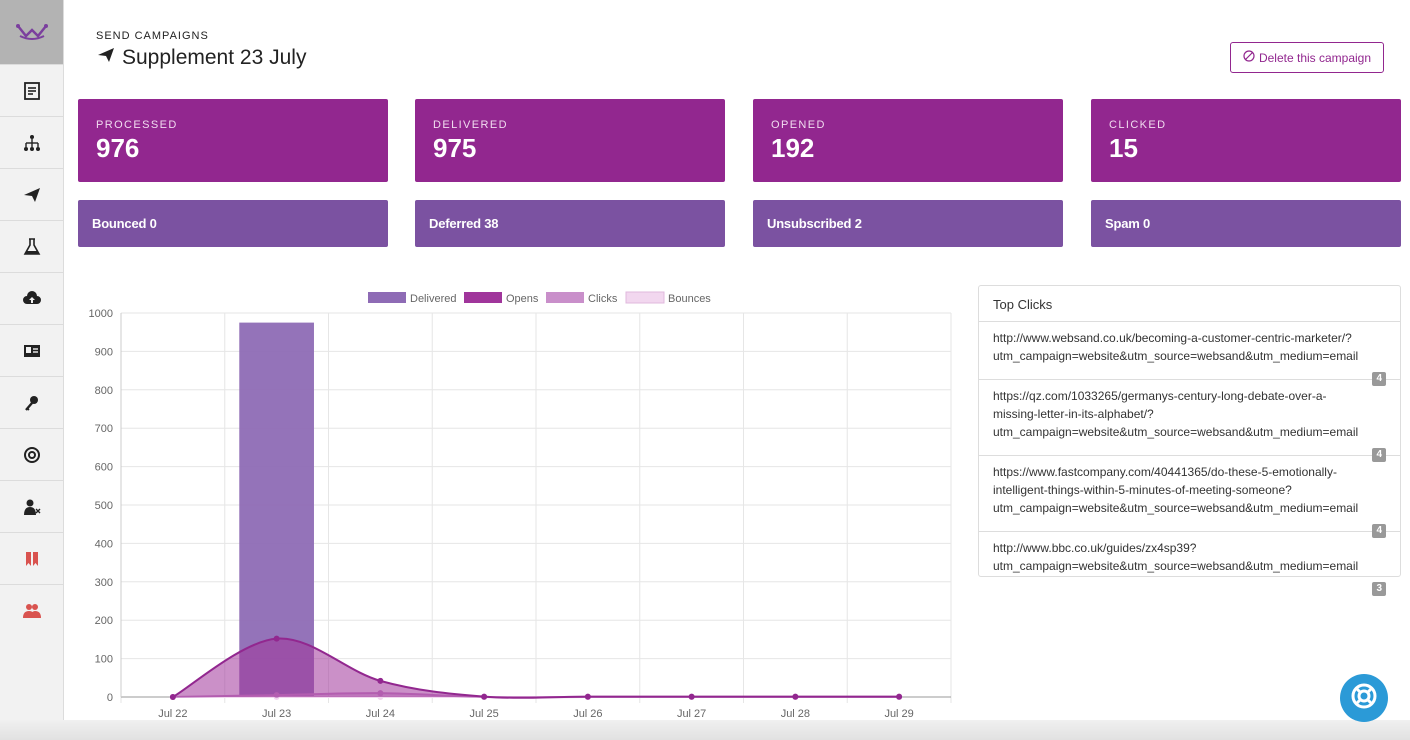 The image size is (1410, 740). I want to click on id-card-icon, so click(31, 350).